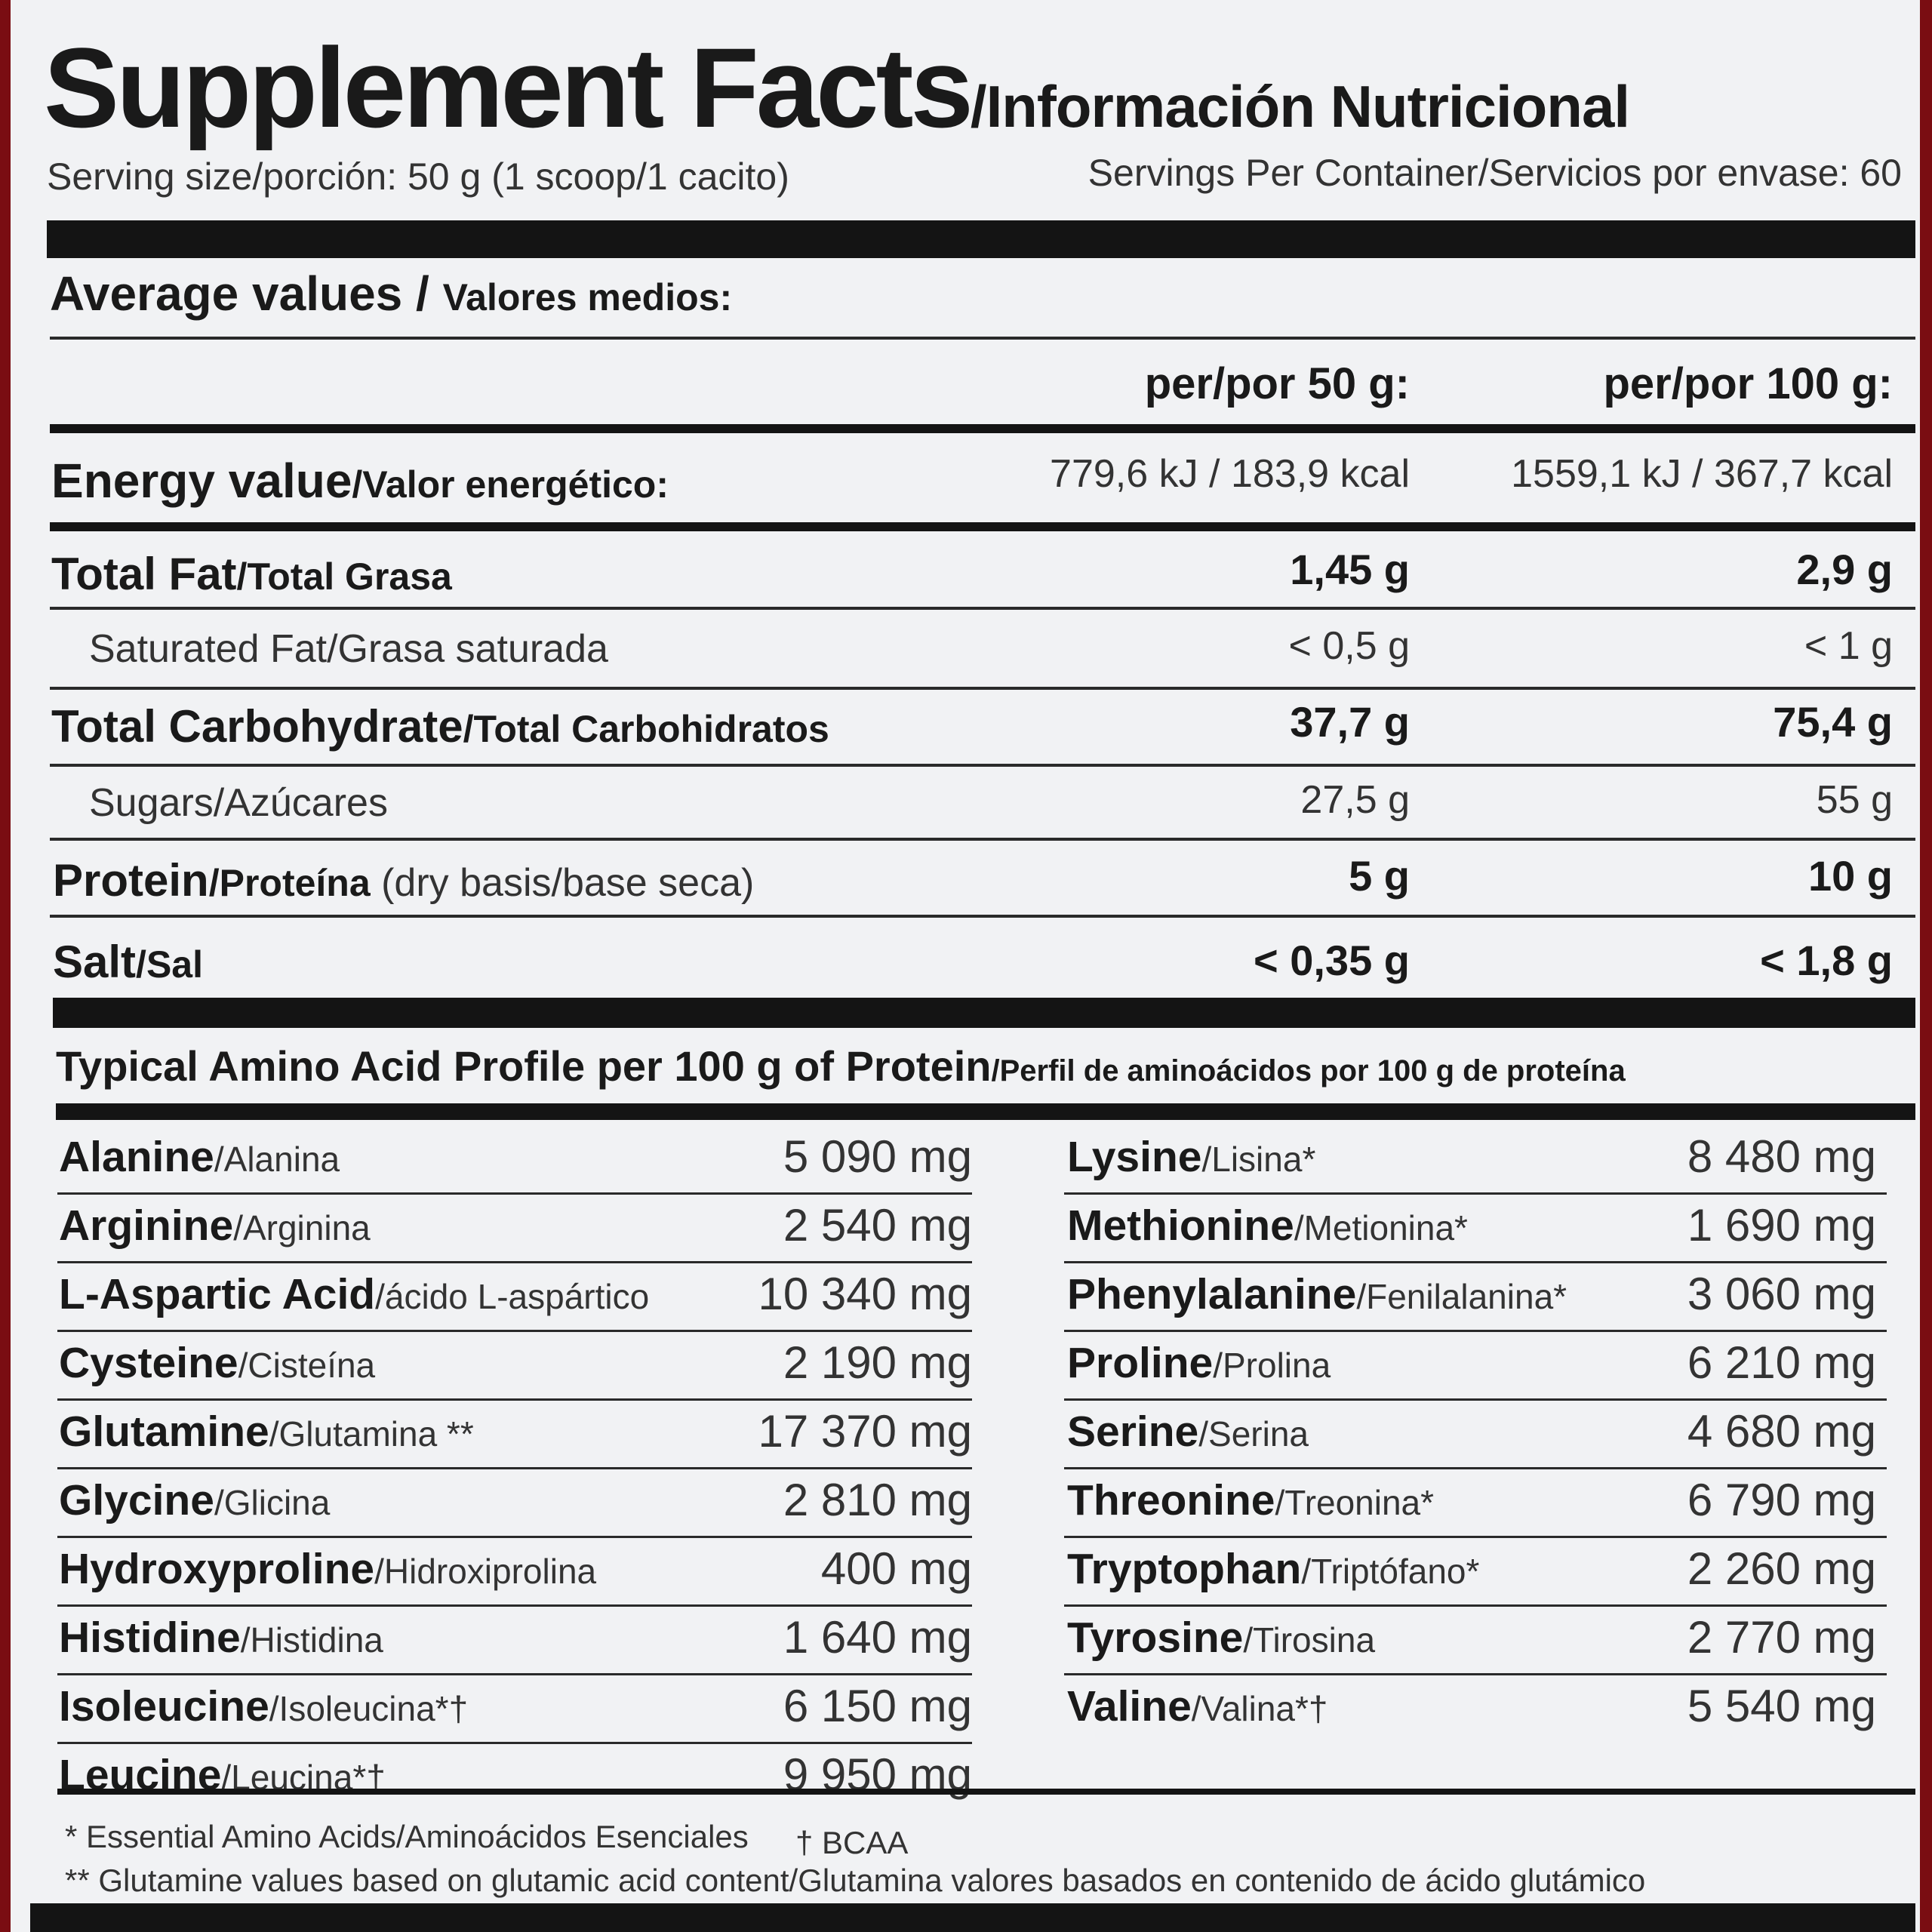 This screenshot has width=1932, height=1932. I want to click on amino-acid-value: 5 540 mg, so click(1781, 1706).